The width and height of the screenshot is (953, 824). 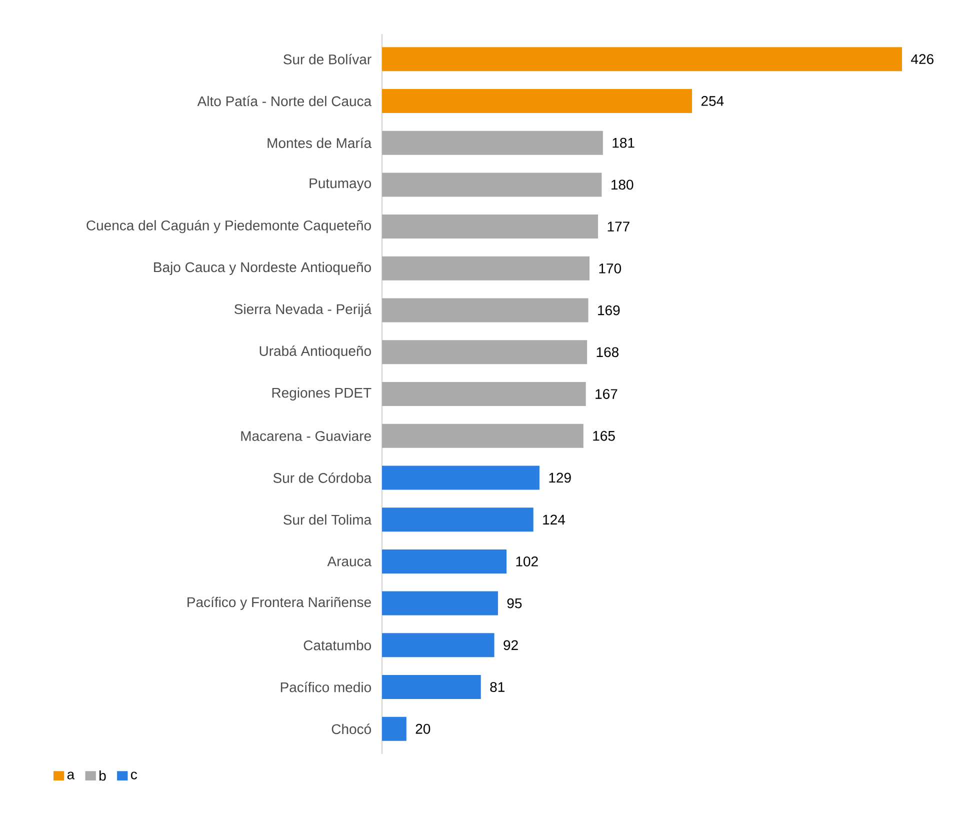 I want to click on data-label: 92, so click(x=511, y=645).